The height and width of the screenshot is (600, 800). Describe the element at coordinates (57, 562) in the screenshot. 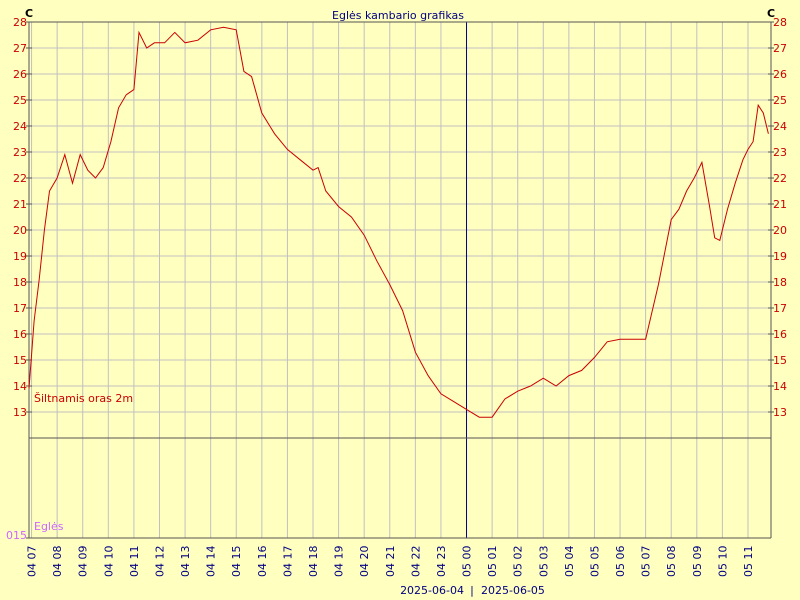

I see `x-tick-label: 04 08` at that location.